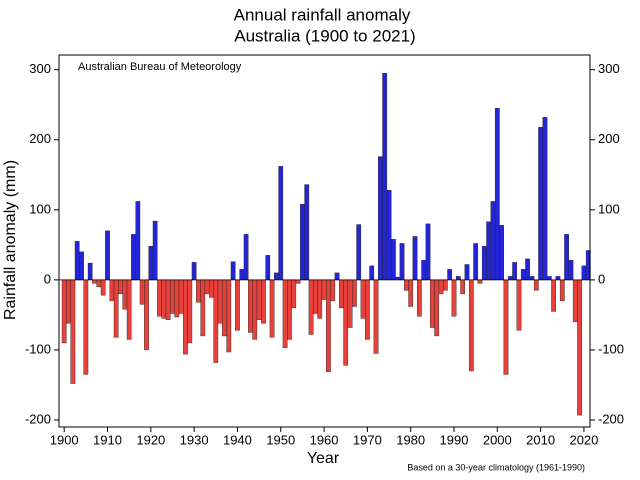  What do you see at coordinates (280, 439) in the screenshot?
I see `x-tick-label: 1950` at bounding box center [280, 439].